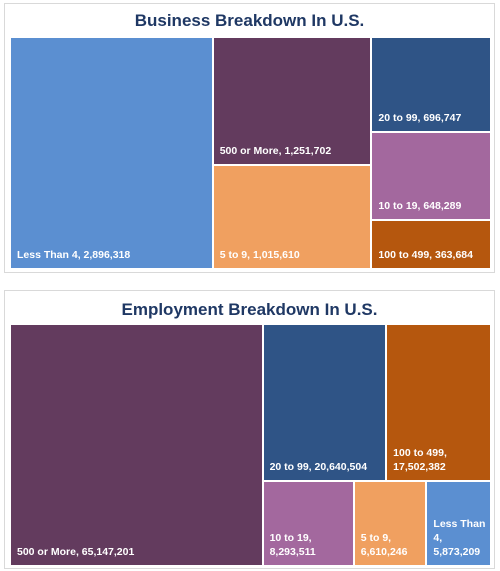 The height and width of the screenshot is (571, 500). What do you see at coordinates (76, 552) in the screenshot?
I see `treemap-tile-label: 500 or More, 65,147,201` at bounding box center [76, 552].